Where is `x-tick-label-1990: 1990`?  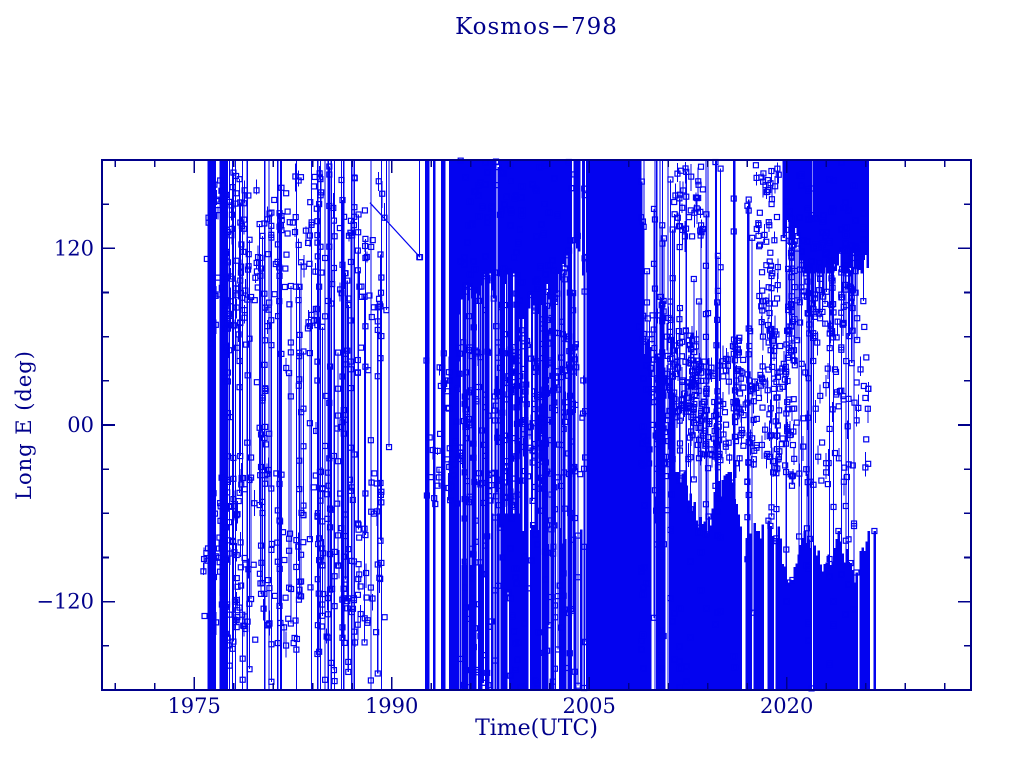
x-tick-label-1990: 1990 is located at coordinates (391, 706).